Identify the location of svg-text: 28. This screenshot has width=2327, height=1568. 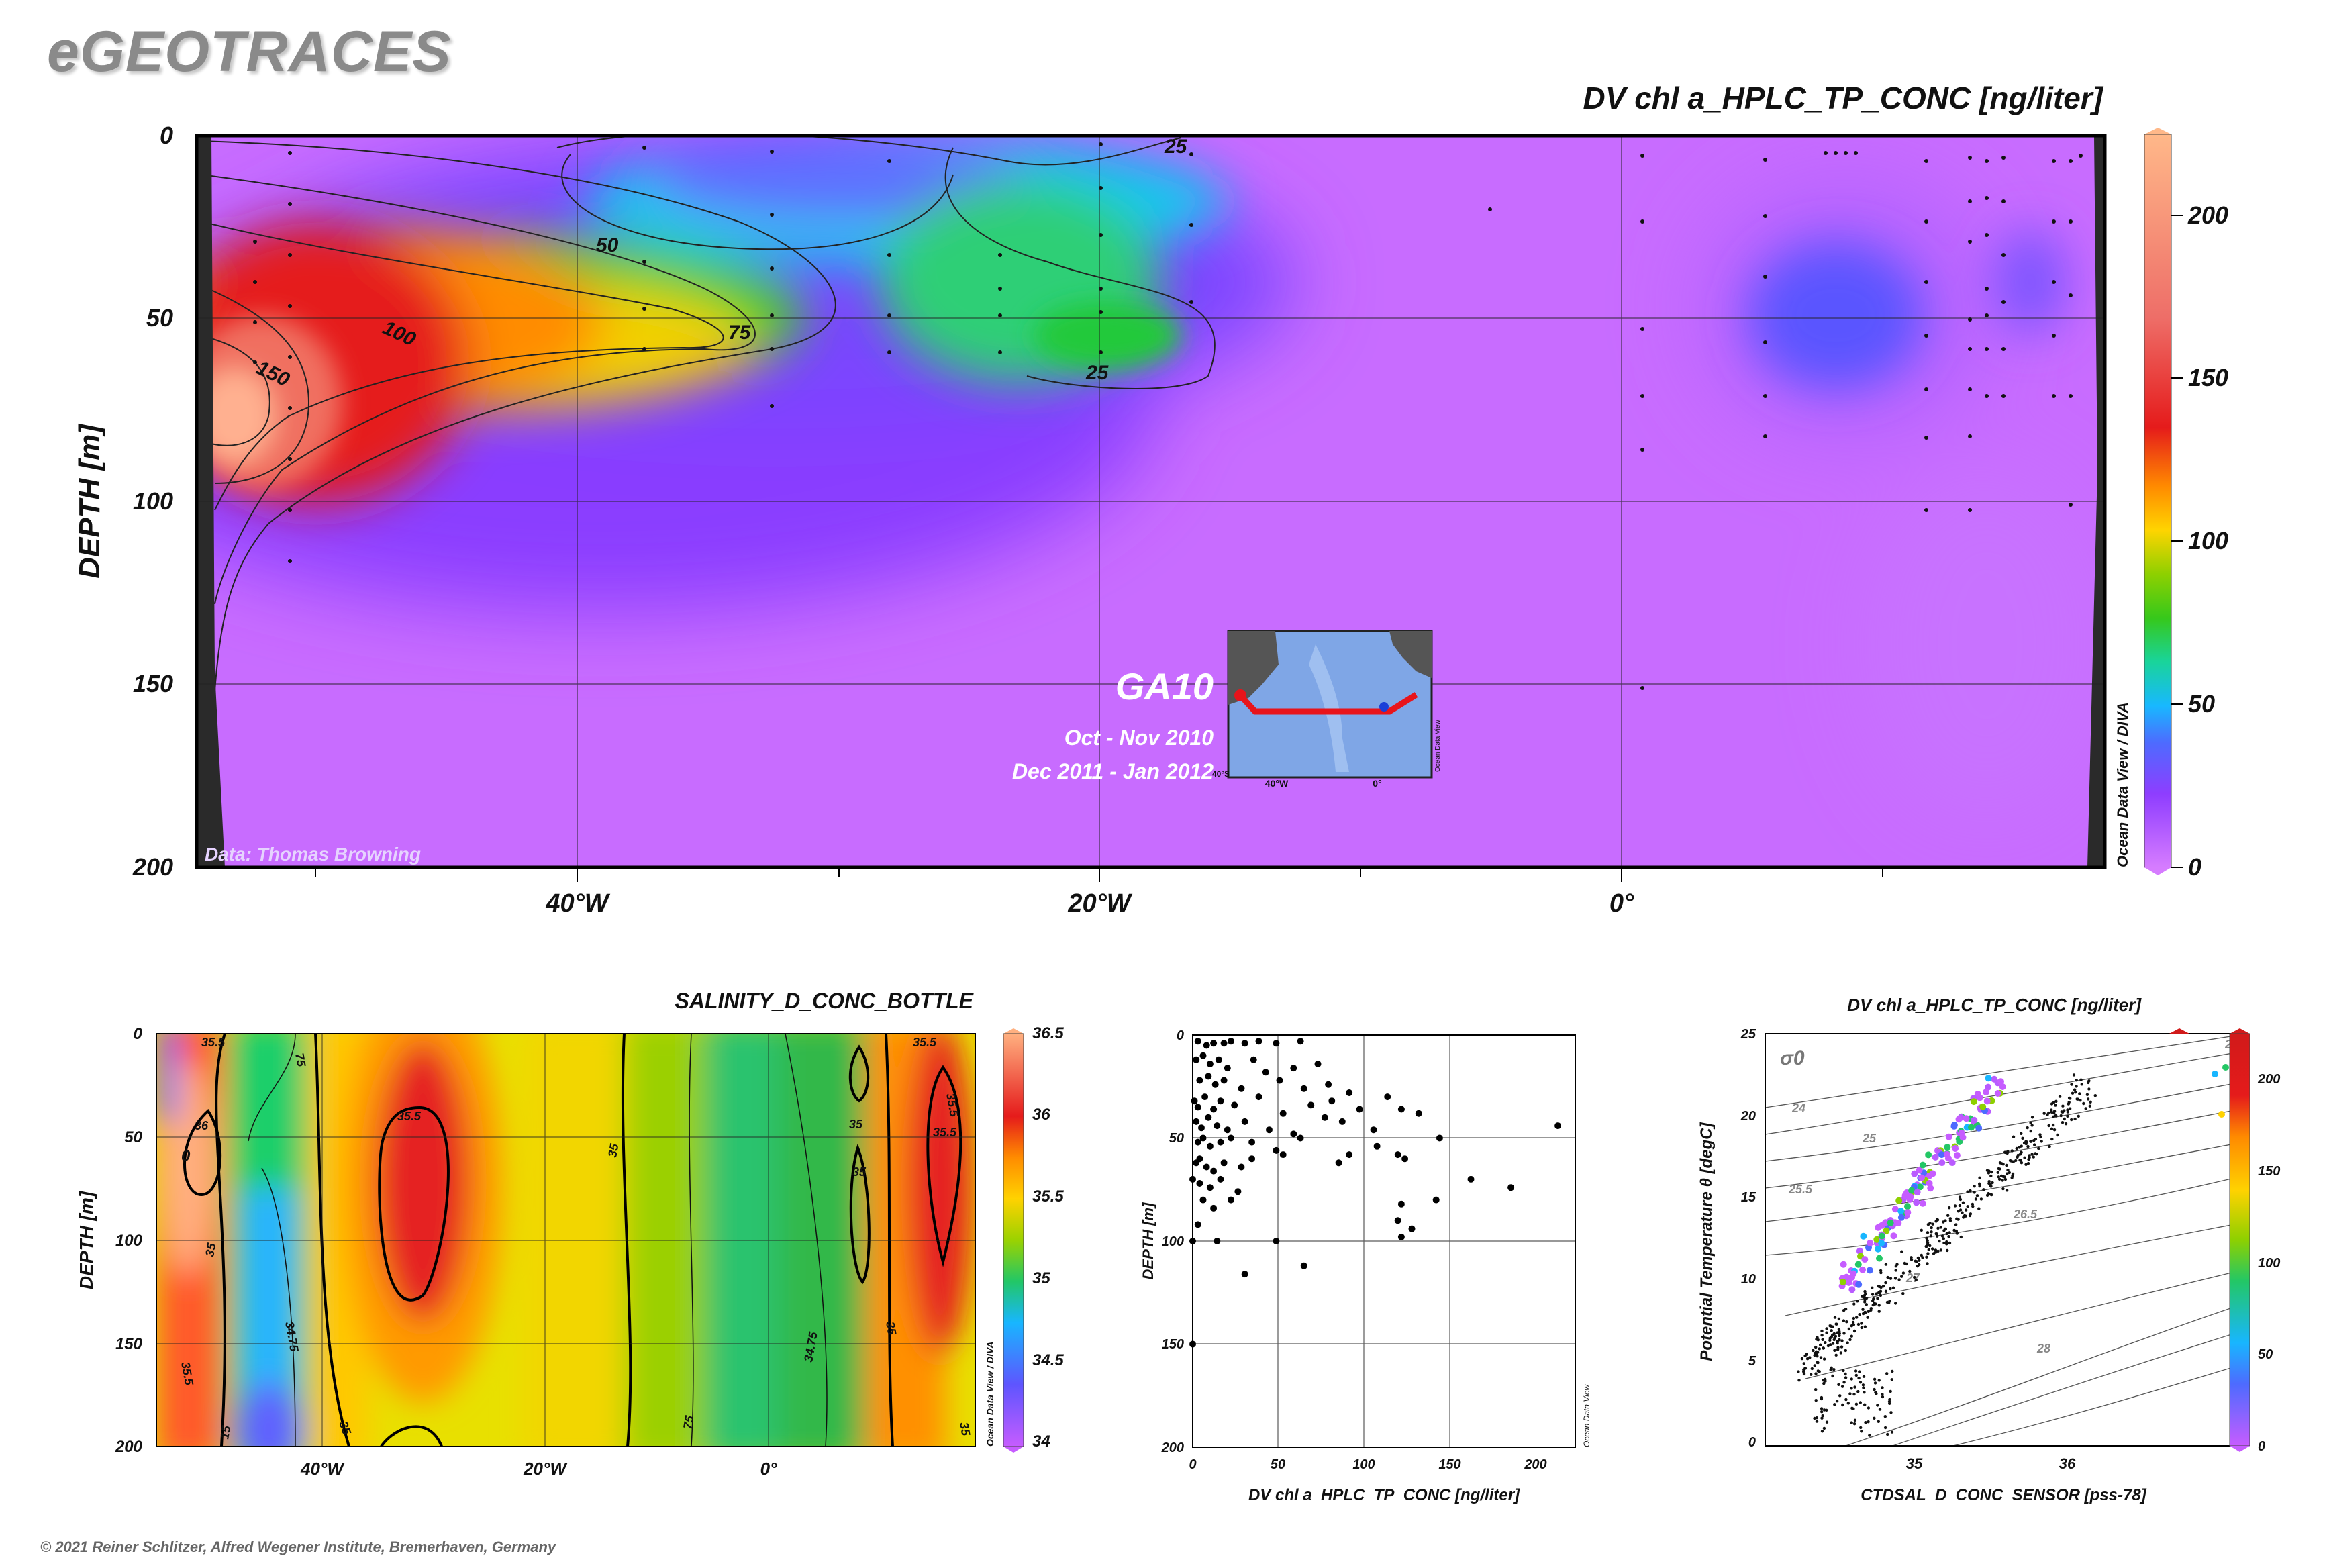
(2043, 1349).